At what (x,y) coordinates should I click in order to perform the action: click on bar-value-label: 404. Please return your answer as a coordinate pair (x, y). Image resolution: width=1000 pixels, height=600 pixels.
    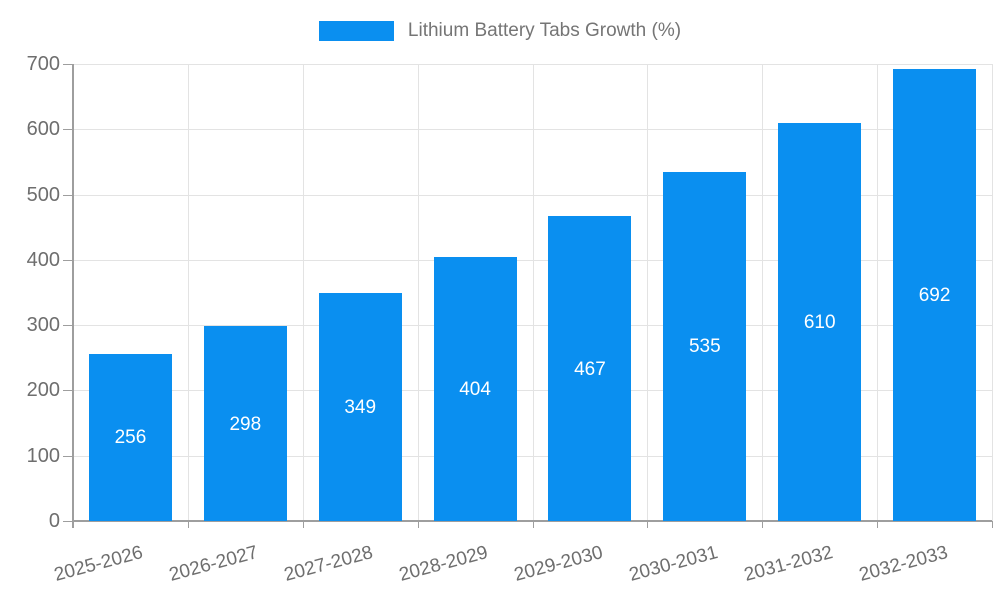
    Looking at the image, I should click on (475, 390).